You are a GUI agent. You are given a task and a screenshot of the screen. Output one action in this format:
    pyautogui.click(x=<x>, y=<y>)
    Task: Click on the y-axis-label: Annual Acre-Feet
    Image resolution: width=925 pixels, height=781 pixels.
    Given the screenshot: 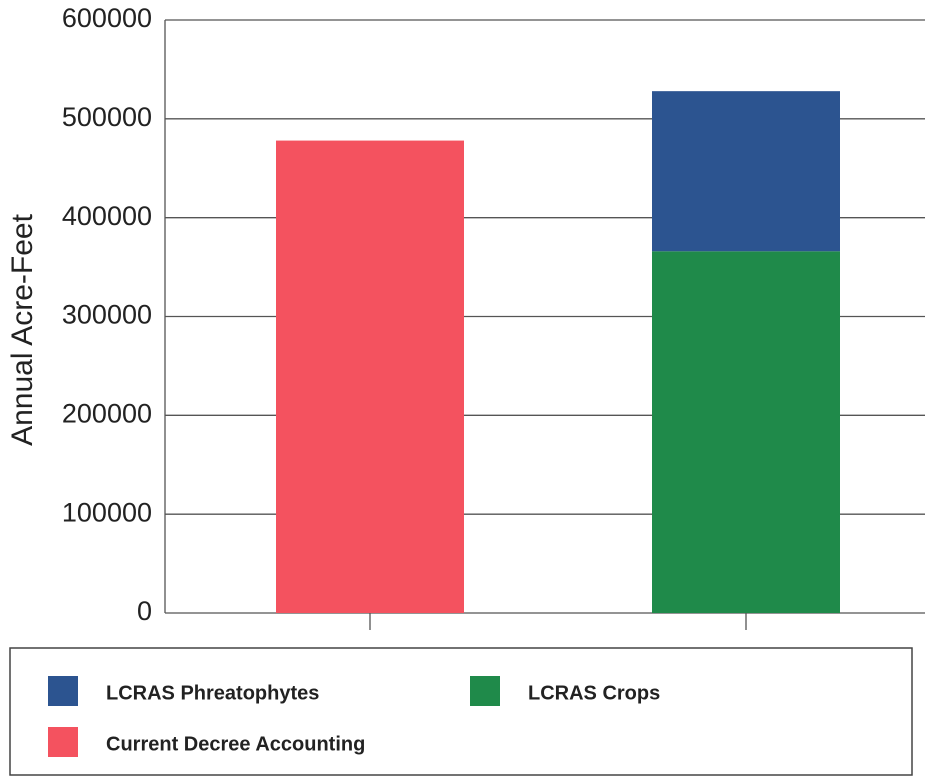 What is the action you would take?
    pyautogui.click(x=22, y=329)
    